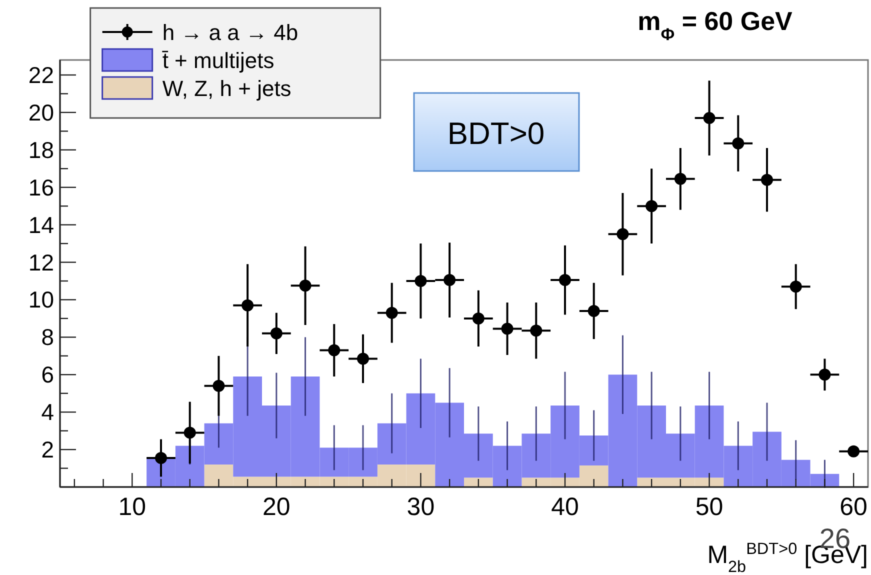 Image resolution: width=871 pixels, height=575 pixels. Describe the element at coordinates (41, 149) in the screenshot. I see `y-tick-label: 18` at that location.